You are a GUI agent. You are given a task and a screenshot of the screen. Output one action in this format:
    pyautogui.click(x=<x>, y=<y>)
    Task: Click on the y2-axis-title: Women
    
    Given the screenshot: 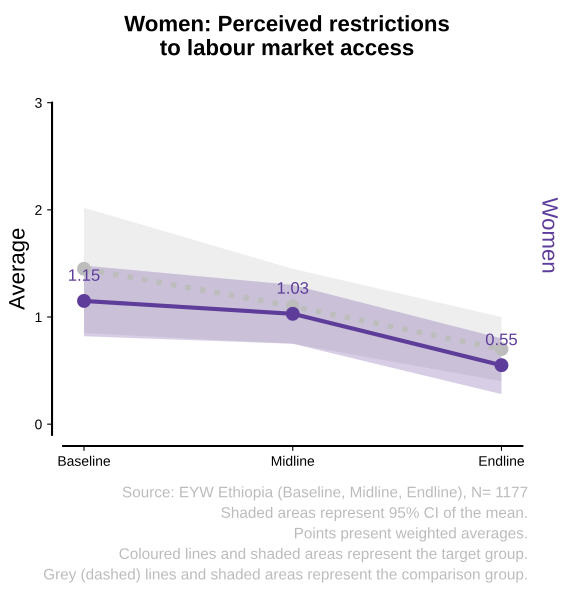 What is the action you would take?
    pyautogui.click(x=550, y=235)
    